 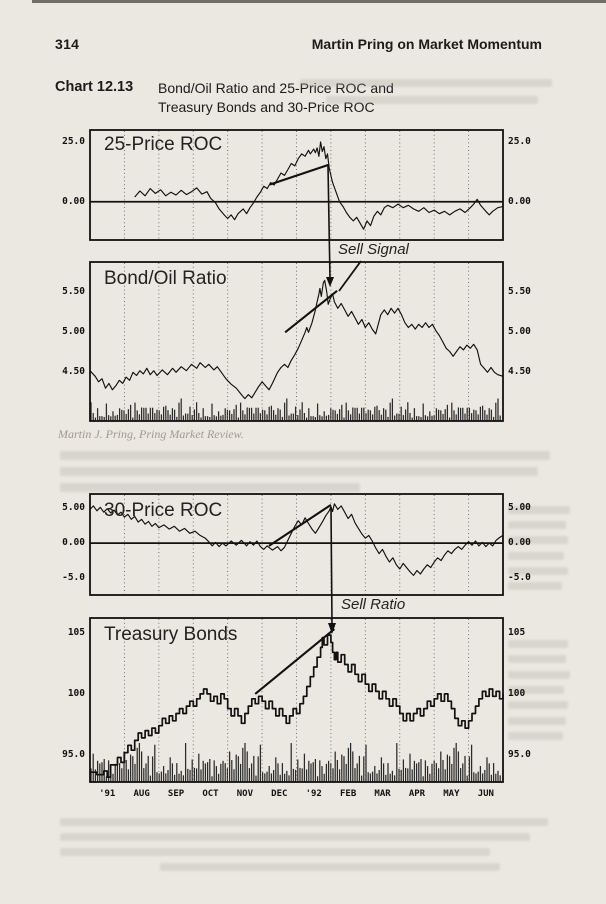 What do you see at coordinates (296, 341) in the screenshot?
I see `chart-canvas-bond-oil-ratio` at bounding box center [296, 341].